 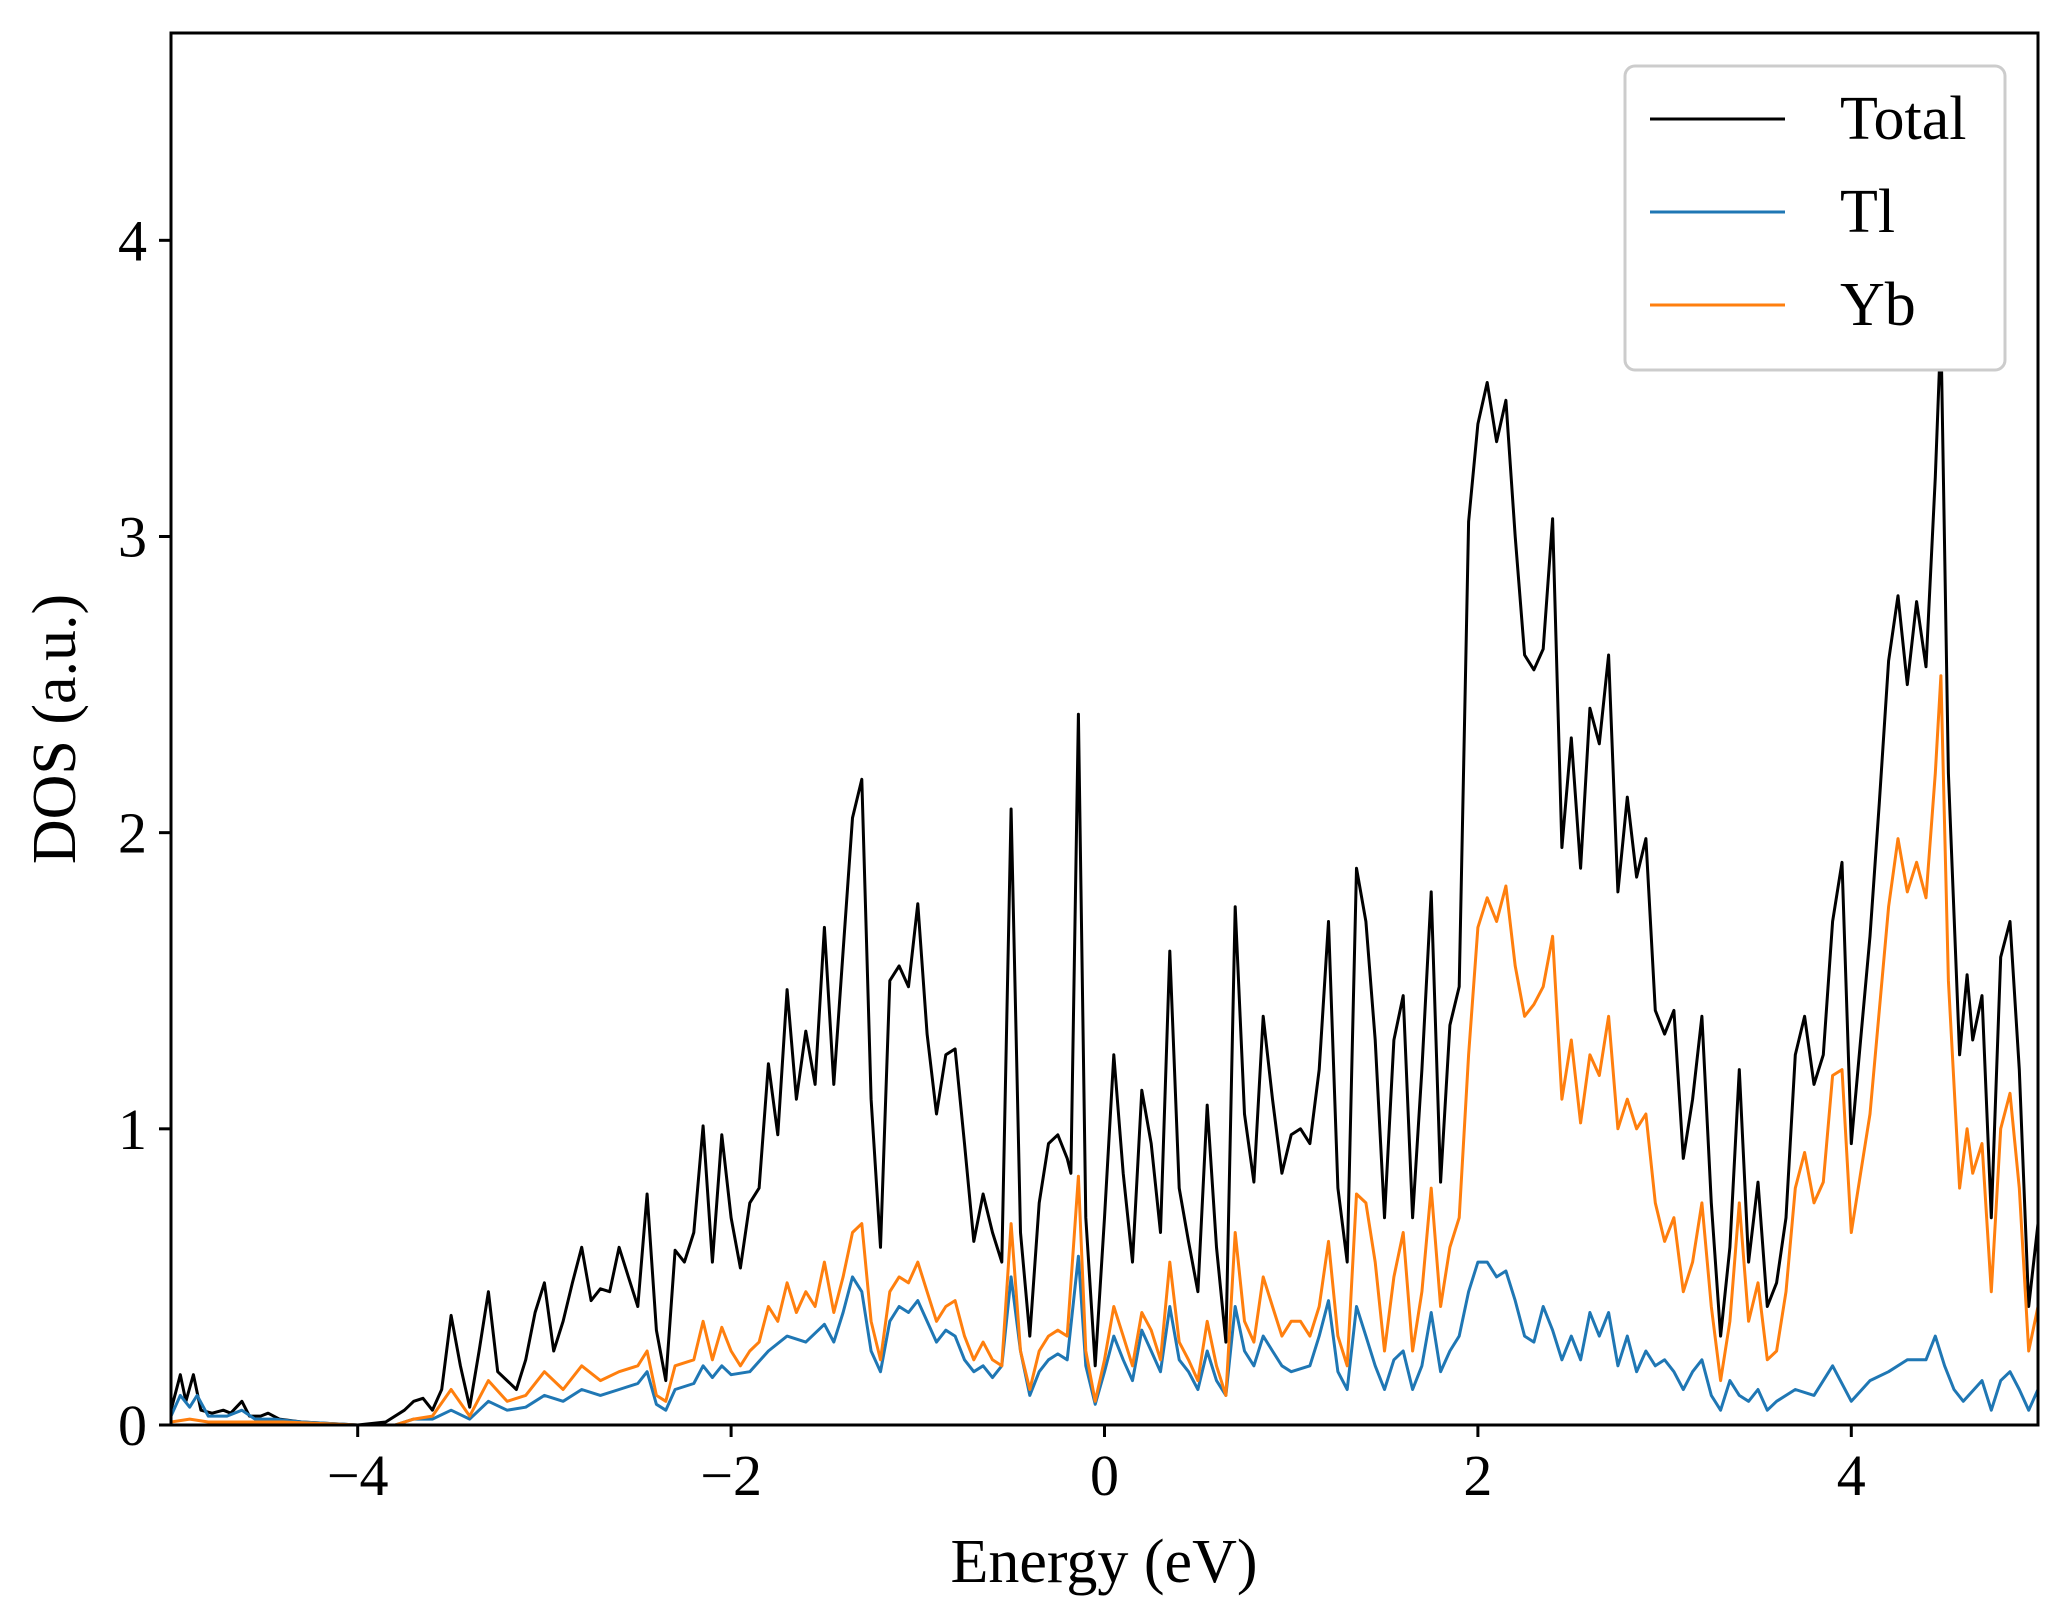 What do you see at coordinates (132, 833) in the screenshot?
I see `y-tick-label: 2` at bounding box center [132, 833].